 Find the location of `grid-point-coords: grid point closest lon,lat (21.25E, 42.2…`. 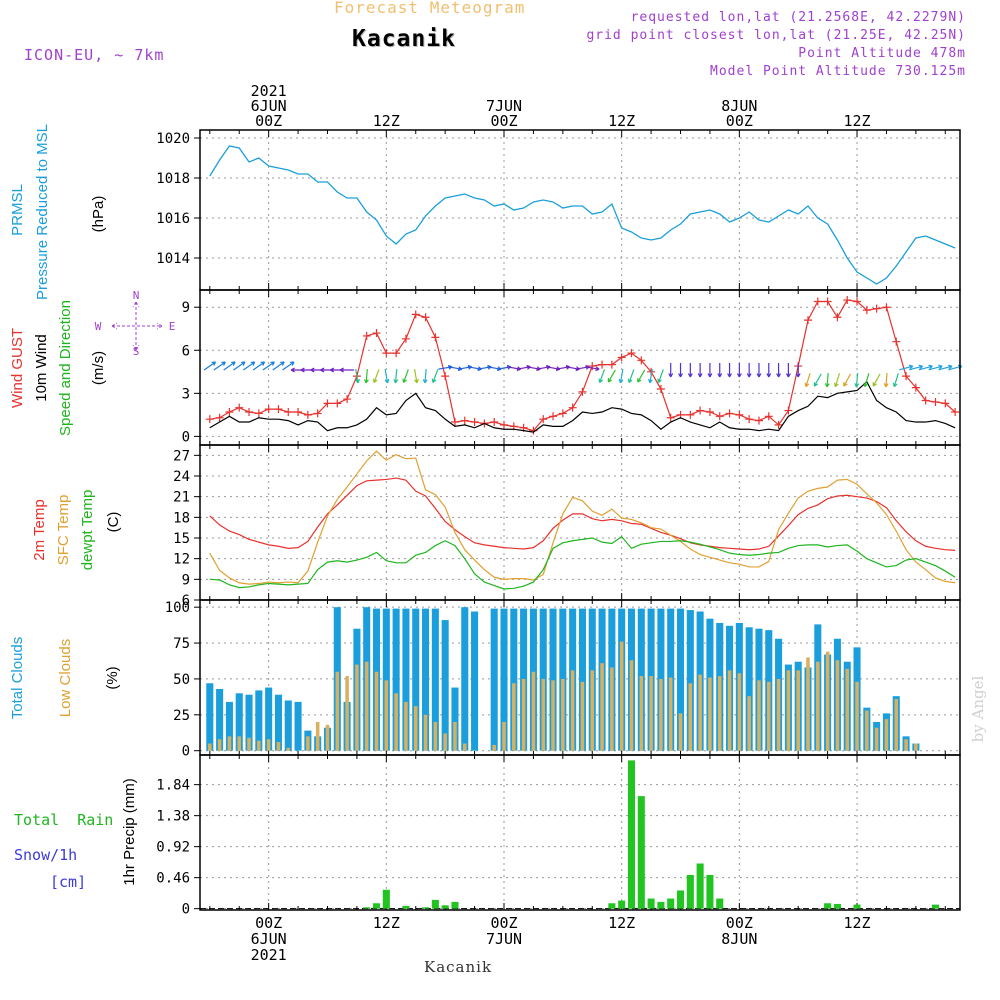

grid-point-coords: grid point closest lon,lat (21.25E, 42.2… is located at coordinates (776, 35).